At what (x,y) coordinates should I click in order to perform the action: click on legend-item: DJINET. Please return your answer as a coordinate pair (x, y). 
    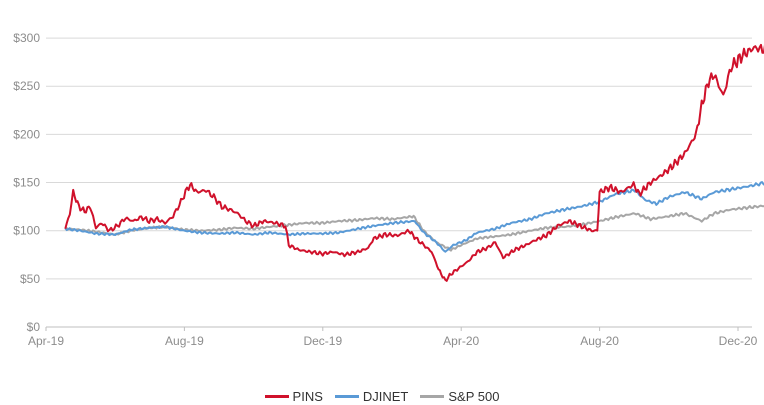
    Looking at the image, I should click on (371, 396).